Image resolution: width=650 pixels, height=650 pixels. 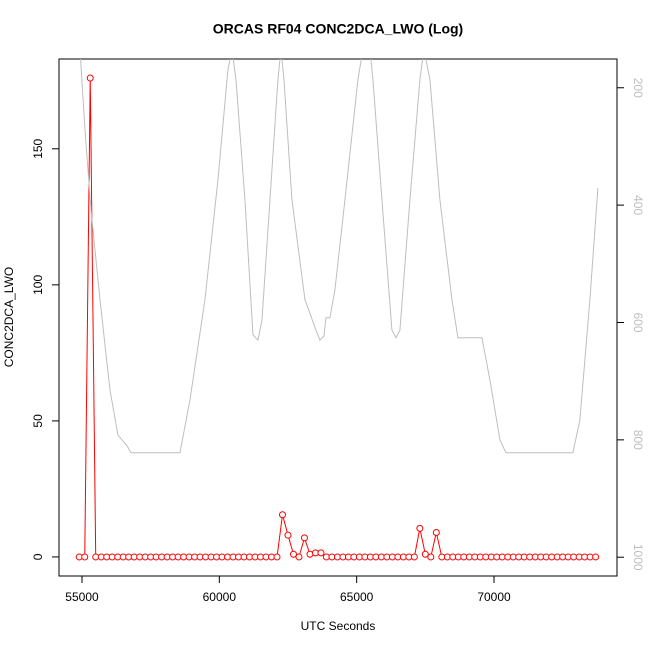 I want to click on chart-title: ORCAS RF04 CONC2DCA_LWO (Log), so click(x=338, y=29).